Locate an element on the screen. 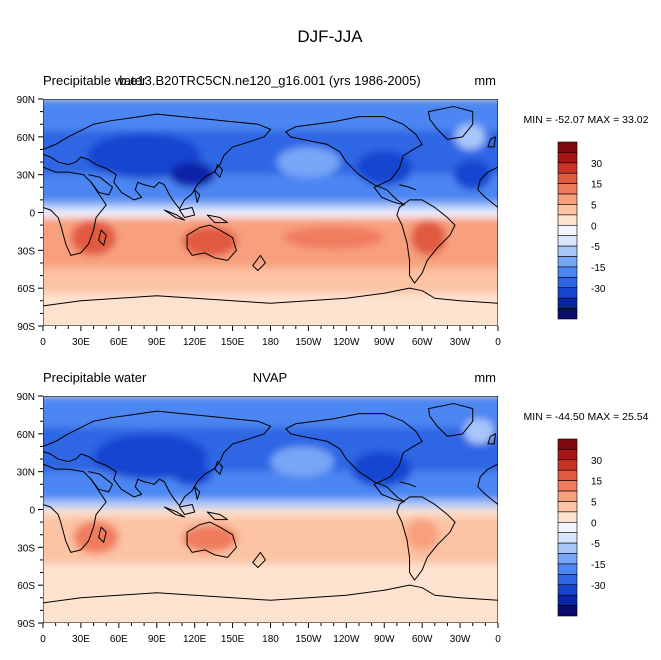 The image size is (661, 660). bottom-xtick-label: 150E is located at coordinates (233, 639).